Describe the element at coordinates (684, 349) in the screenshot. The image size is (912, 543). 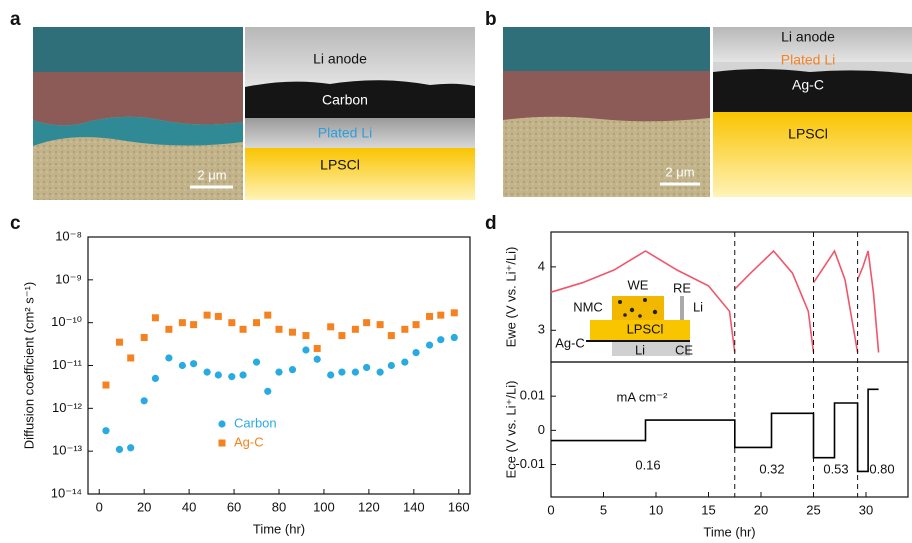
I see `inset-label: CE` at that location.